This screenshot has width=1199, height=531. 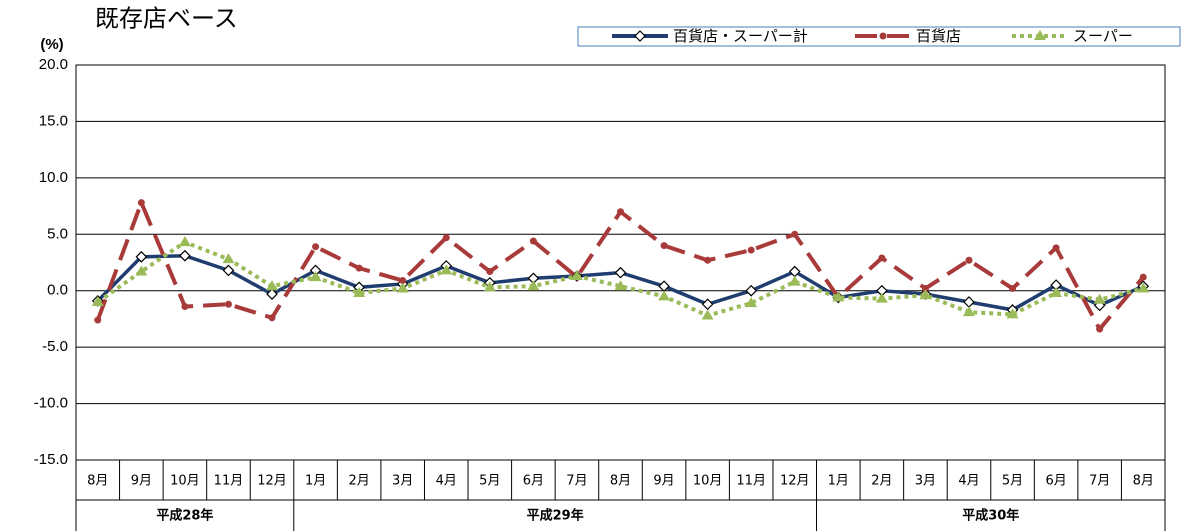 I want to click on legend, so click(x=879, y=36).